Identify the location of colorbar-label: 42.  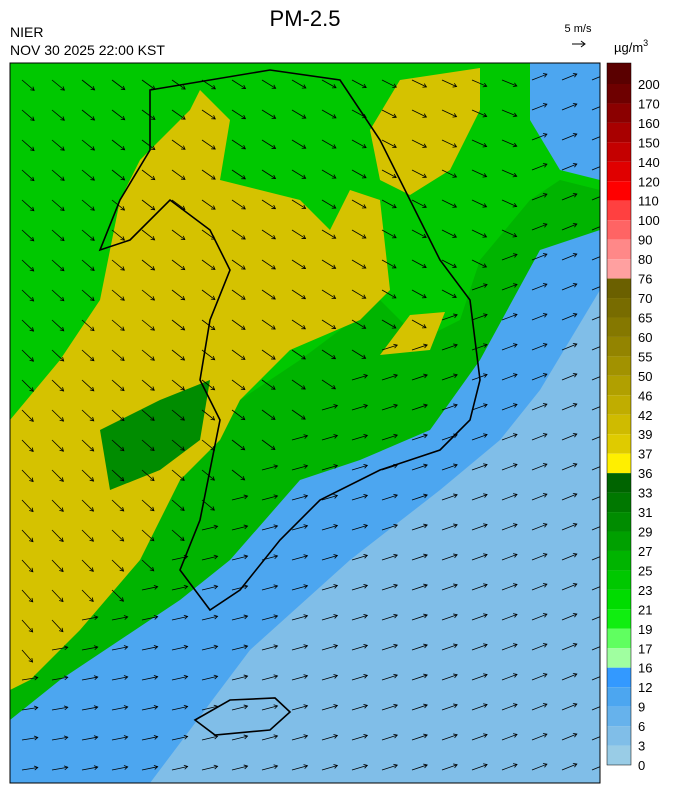
(645, 415).